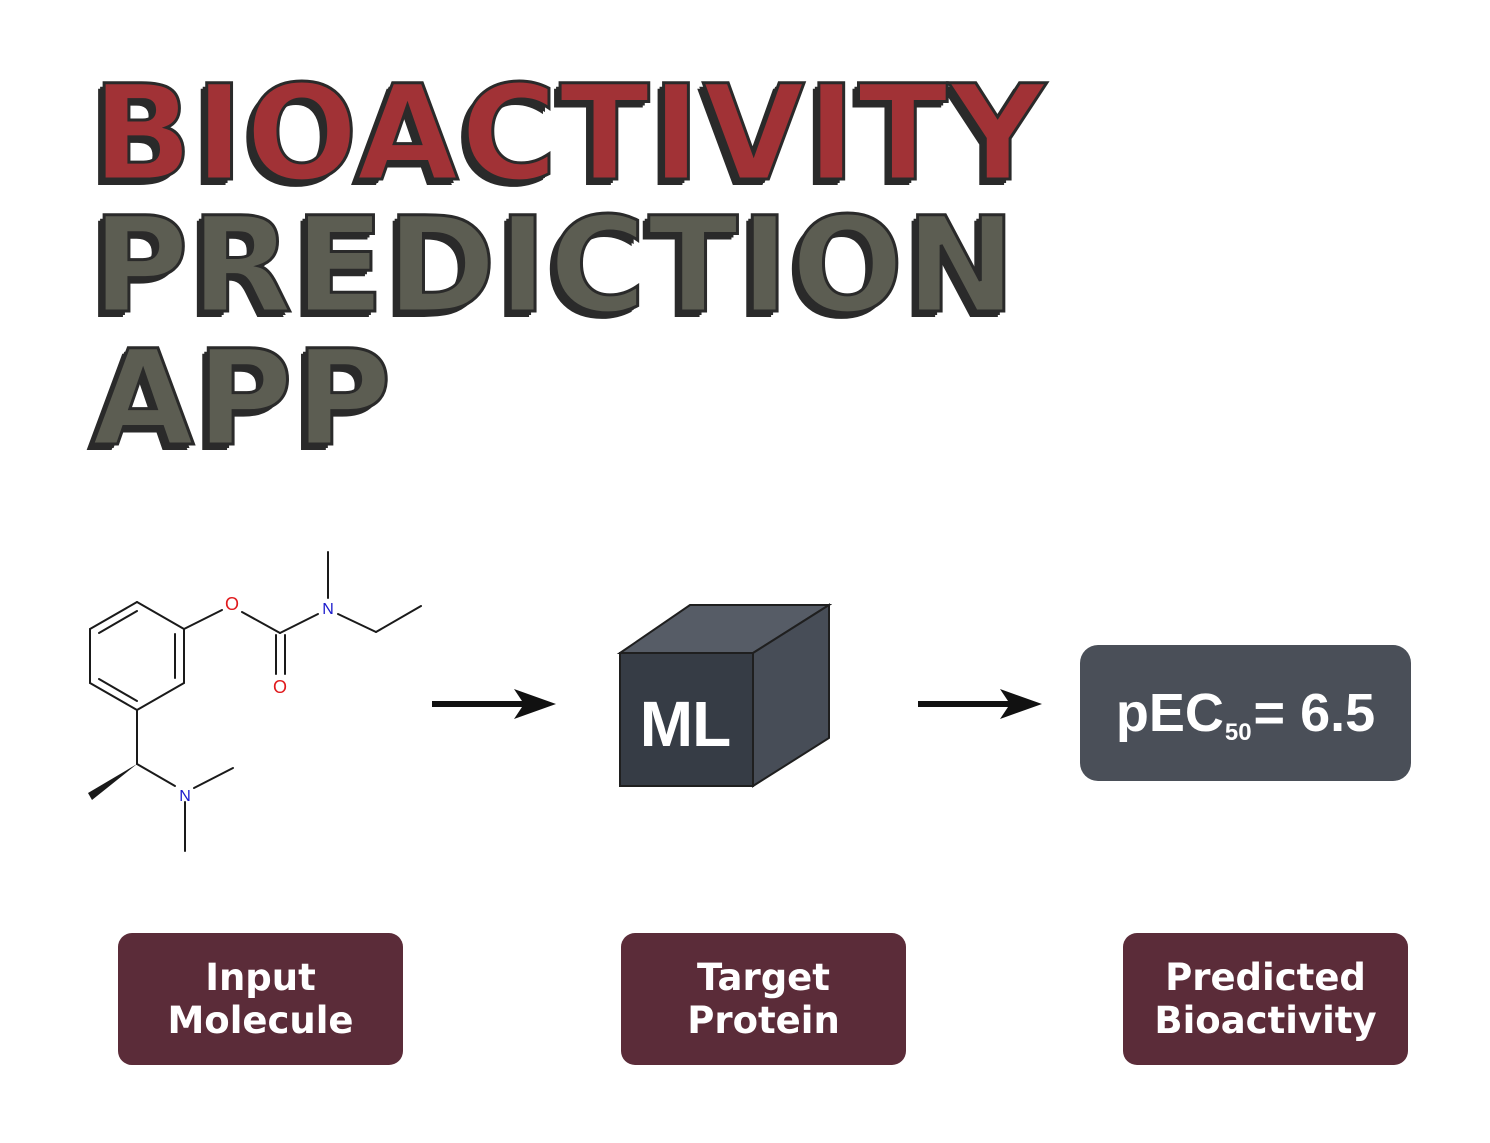 This screenshot has width=1490, height=1143. I want to click on atom-oxygen-carbonyl: O, so click(280, 687).